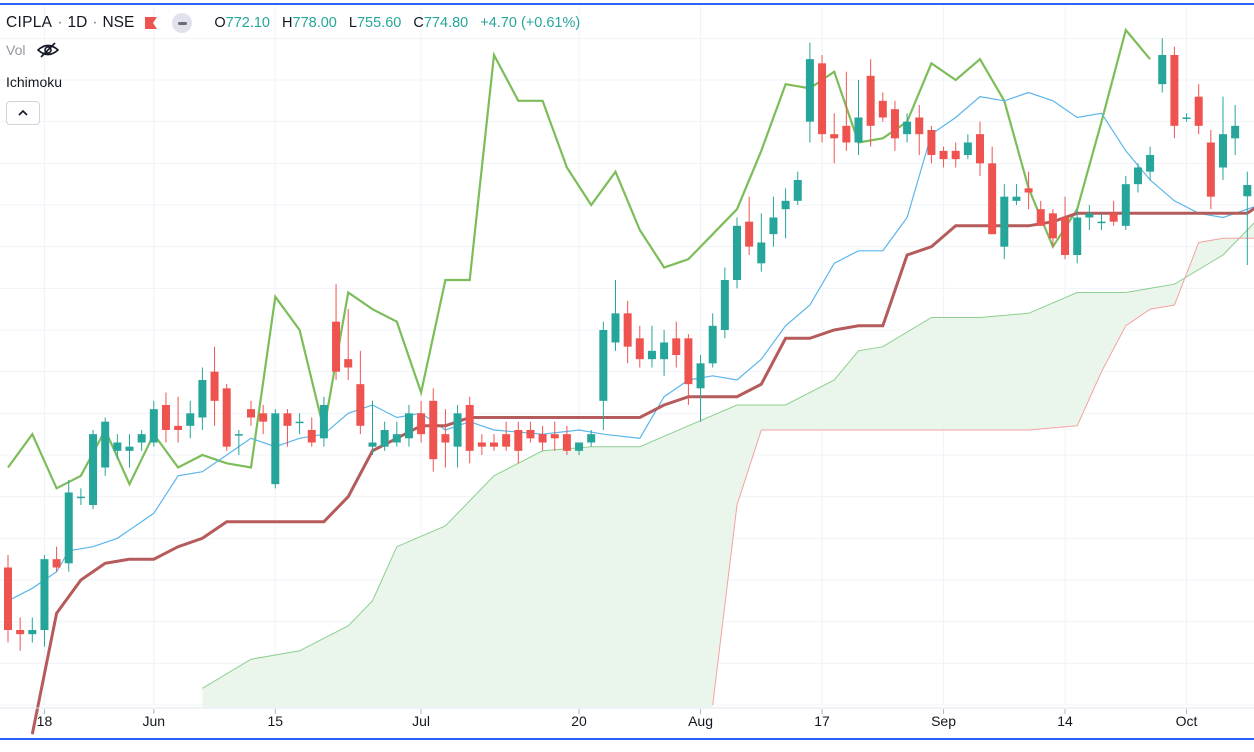  Describe the element at coordinates (182, 23) in the screenshot. I see `hide-legend-button` at that location.